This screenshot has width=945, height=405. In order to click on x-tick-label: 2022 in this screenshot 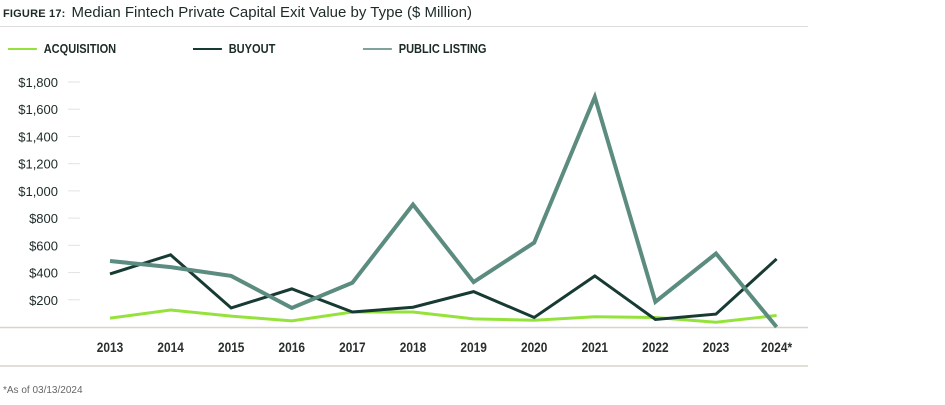, I will do `click(655, 347)`.